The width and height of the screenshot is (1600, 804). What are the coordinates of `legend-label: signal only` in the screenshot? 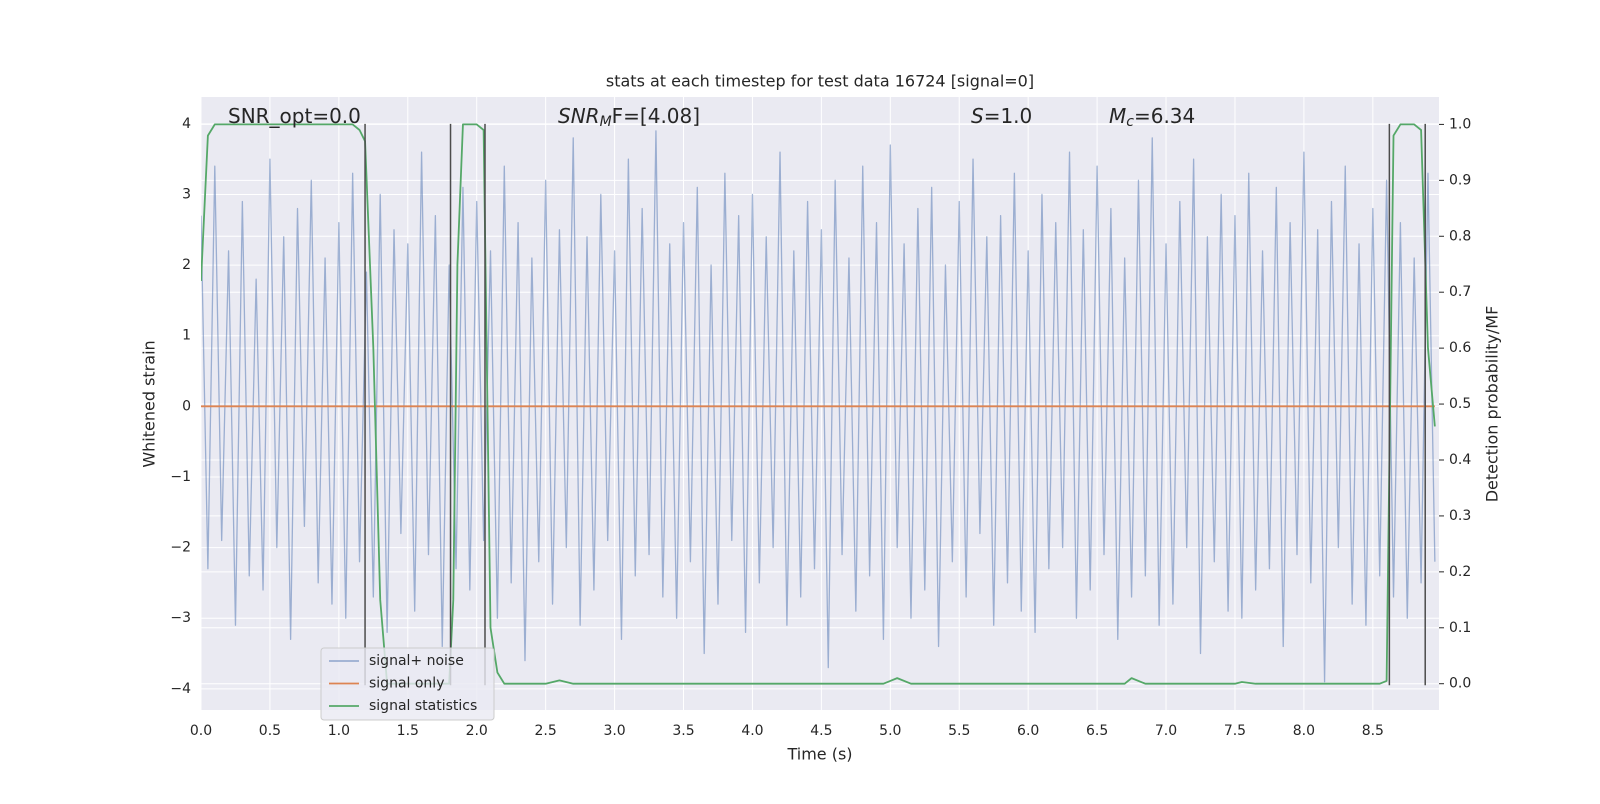 It's located at (406, 684).